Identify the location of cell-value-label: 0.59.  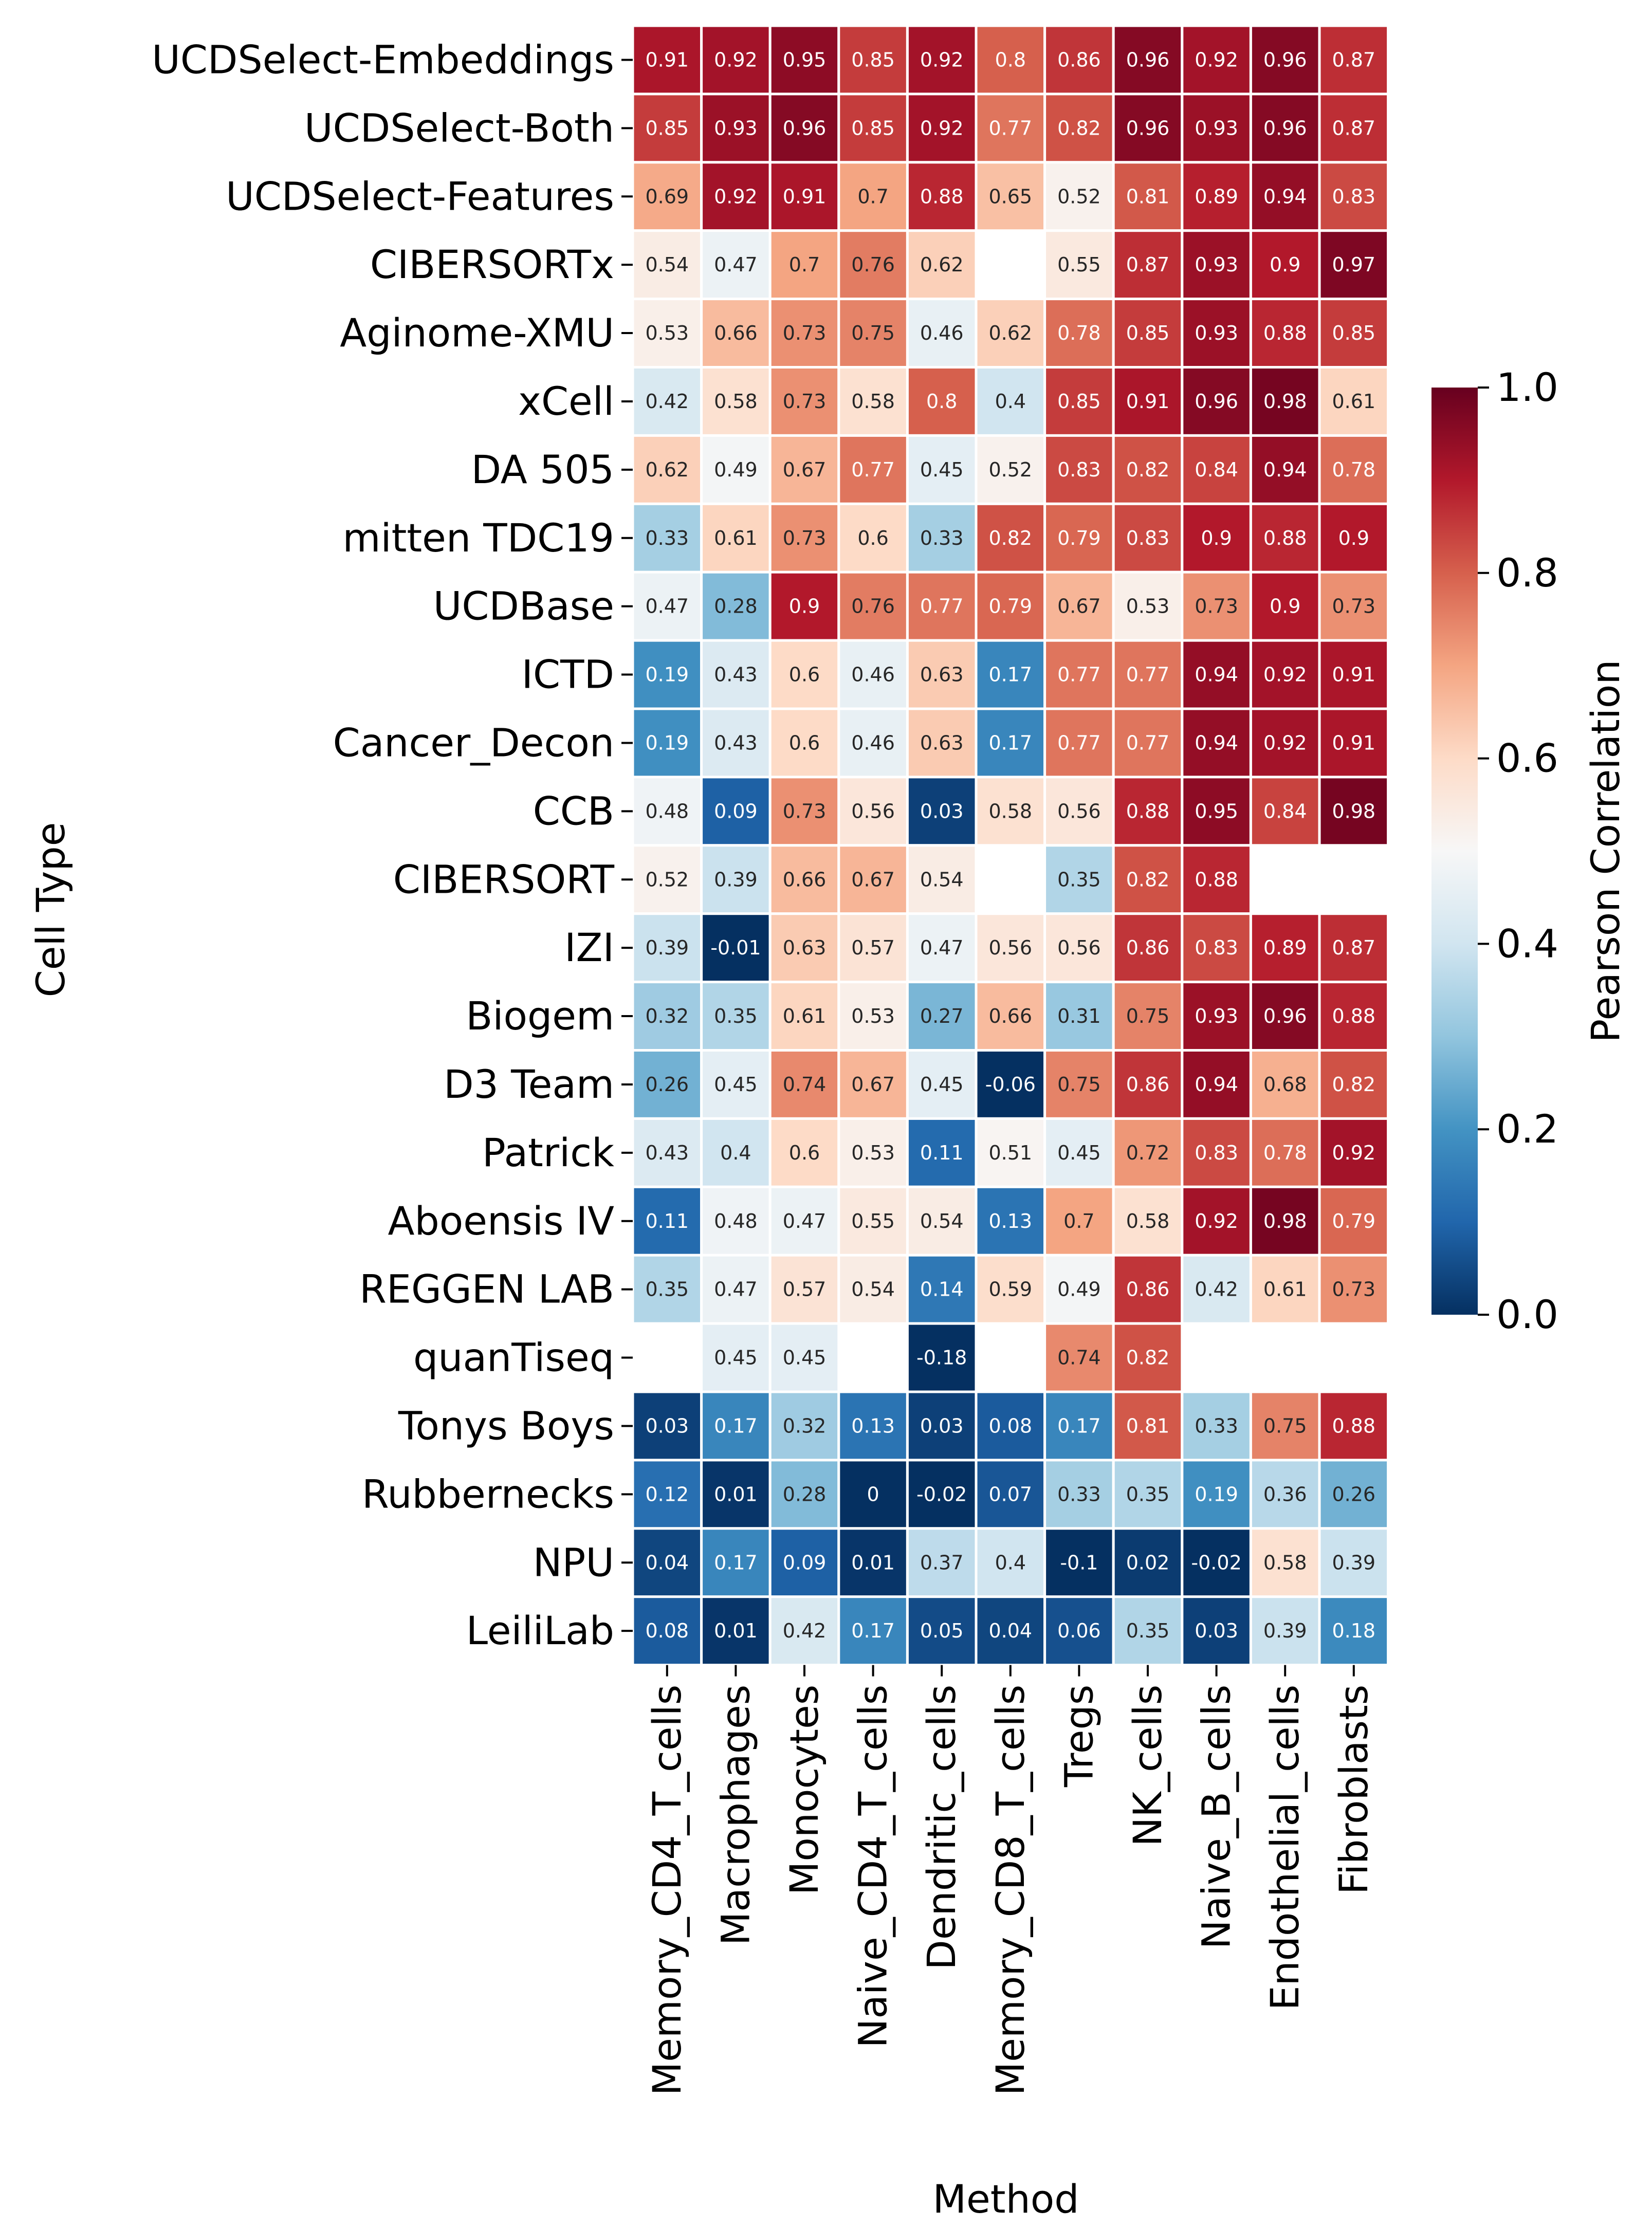
(1010, 1289).